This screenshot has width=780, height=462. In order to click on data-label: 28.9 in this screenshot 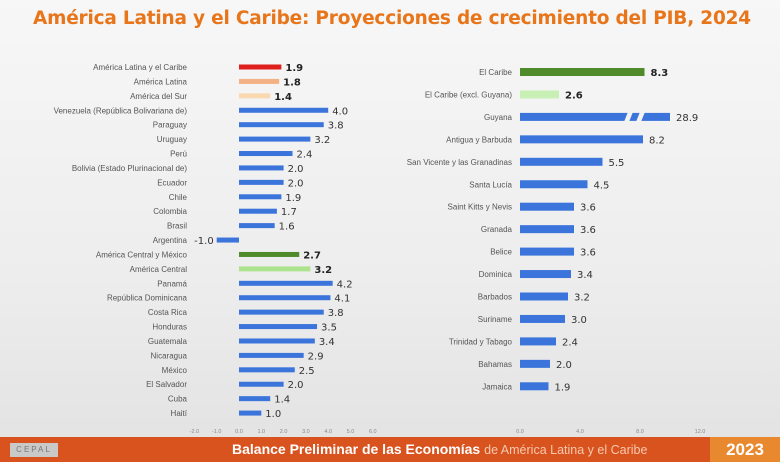, I will do `click(687, 118)`.